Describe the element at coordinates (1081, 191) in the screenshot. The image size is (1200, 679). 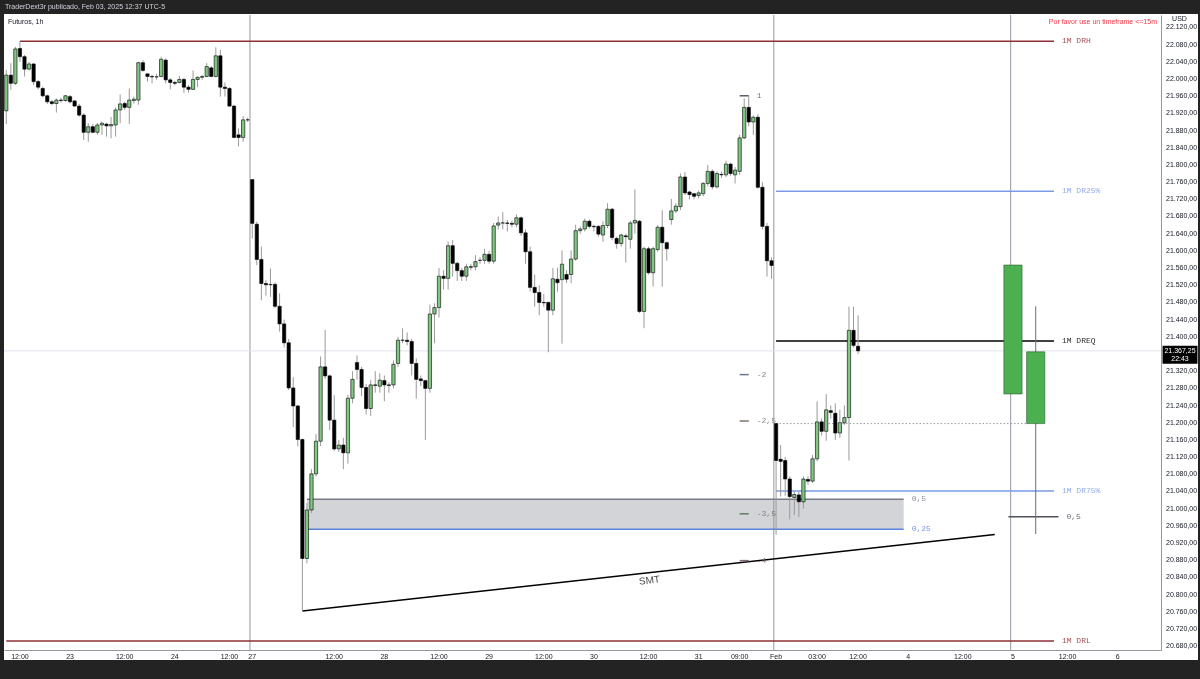
I see `series-label: 1M DR25%` at that location.